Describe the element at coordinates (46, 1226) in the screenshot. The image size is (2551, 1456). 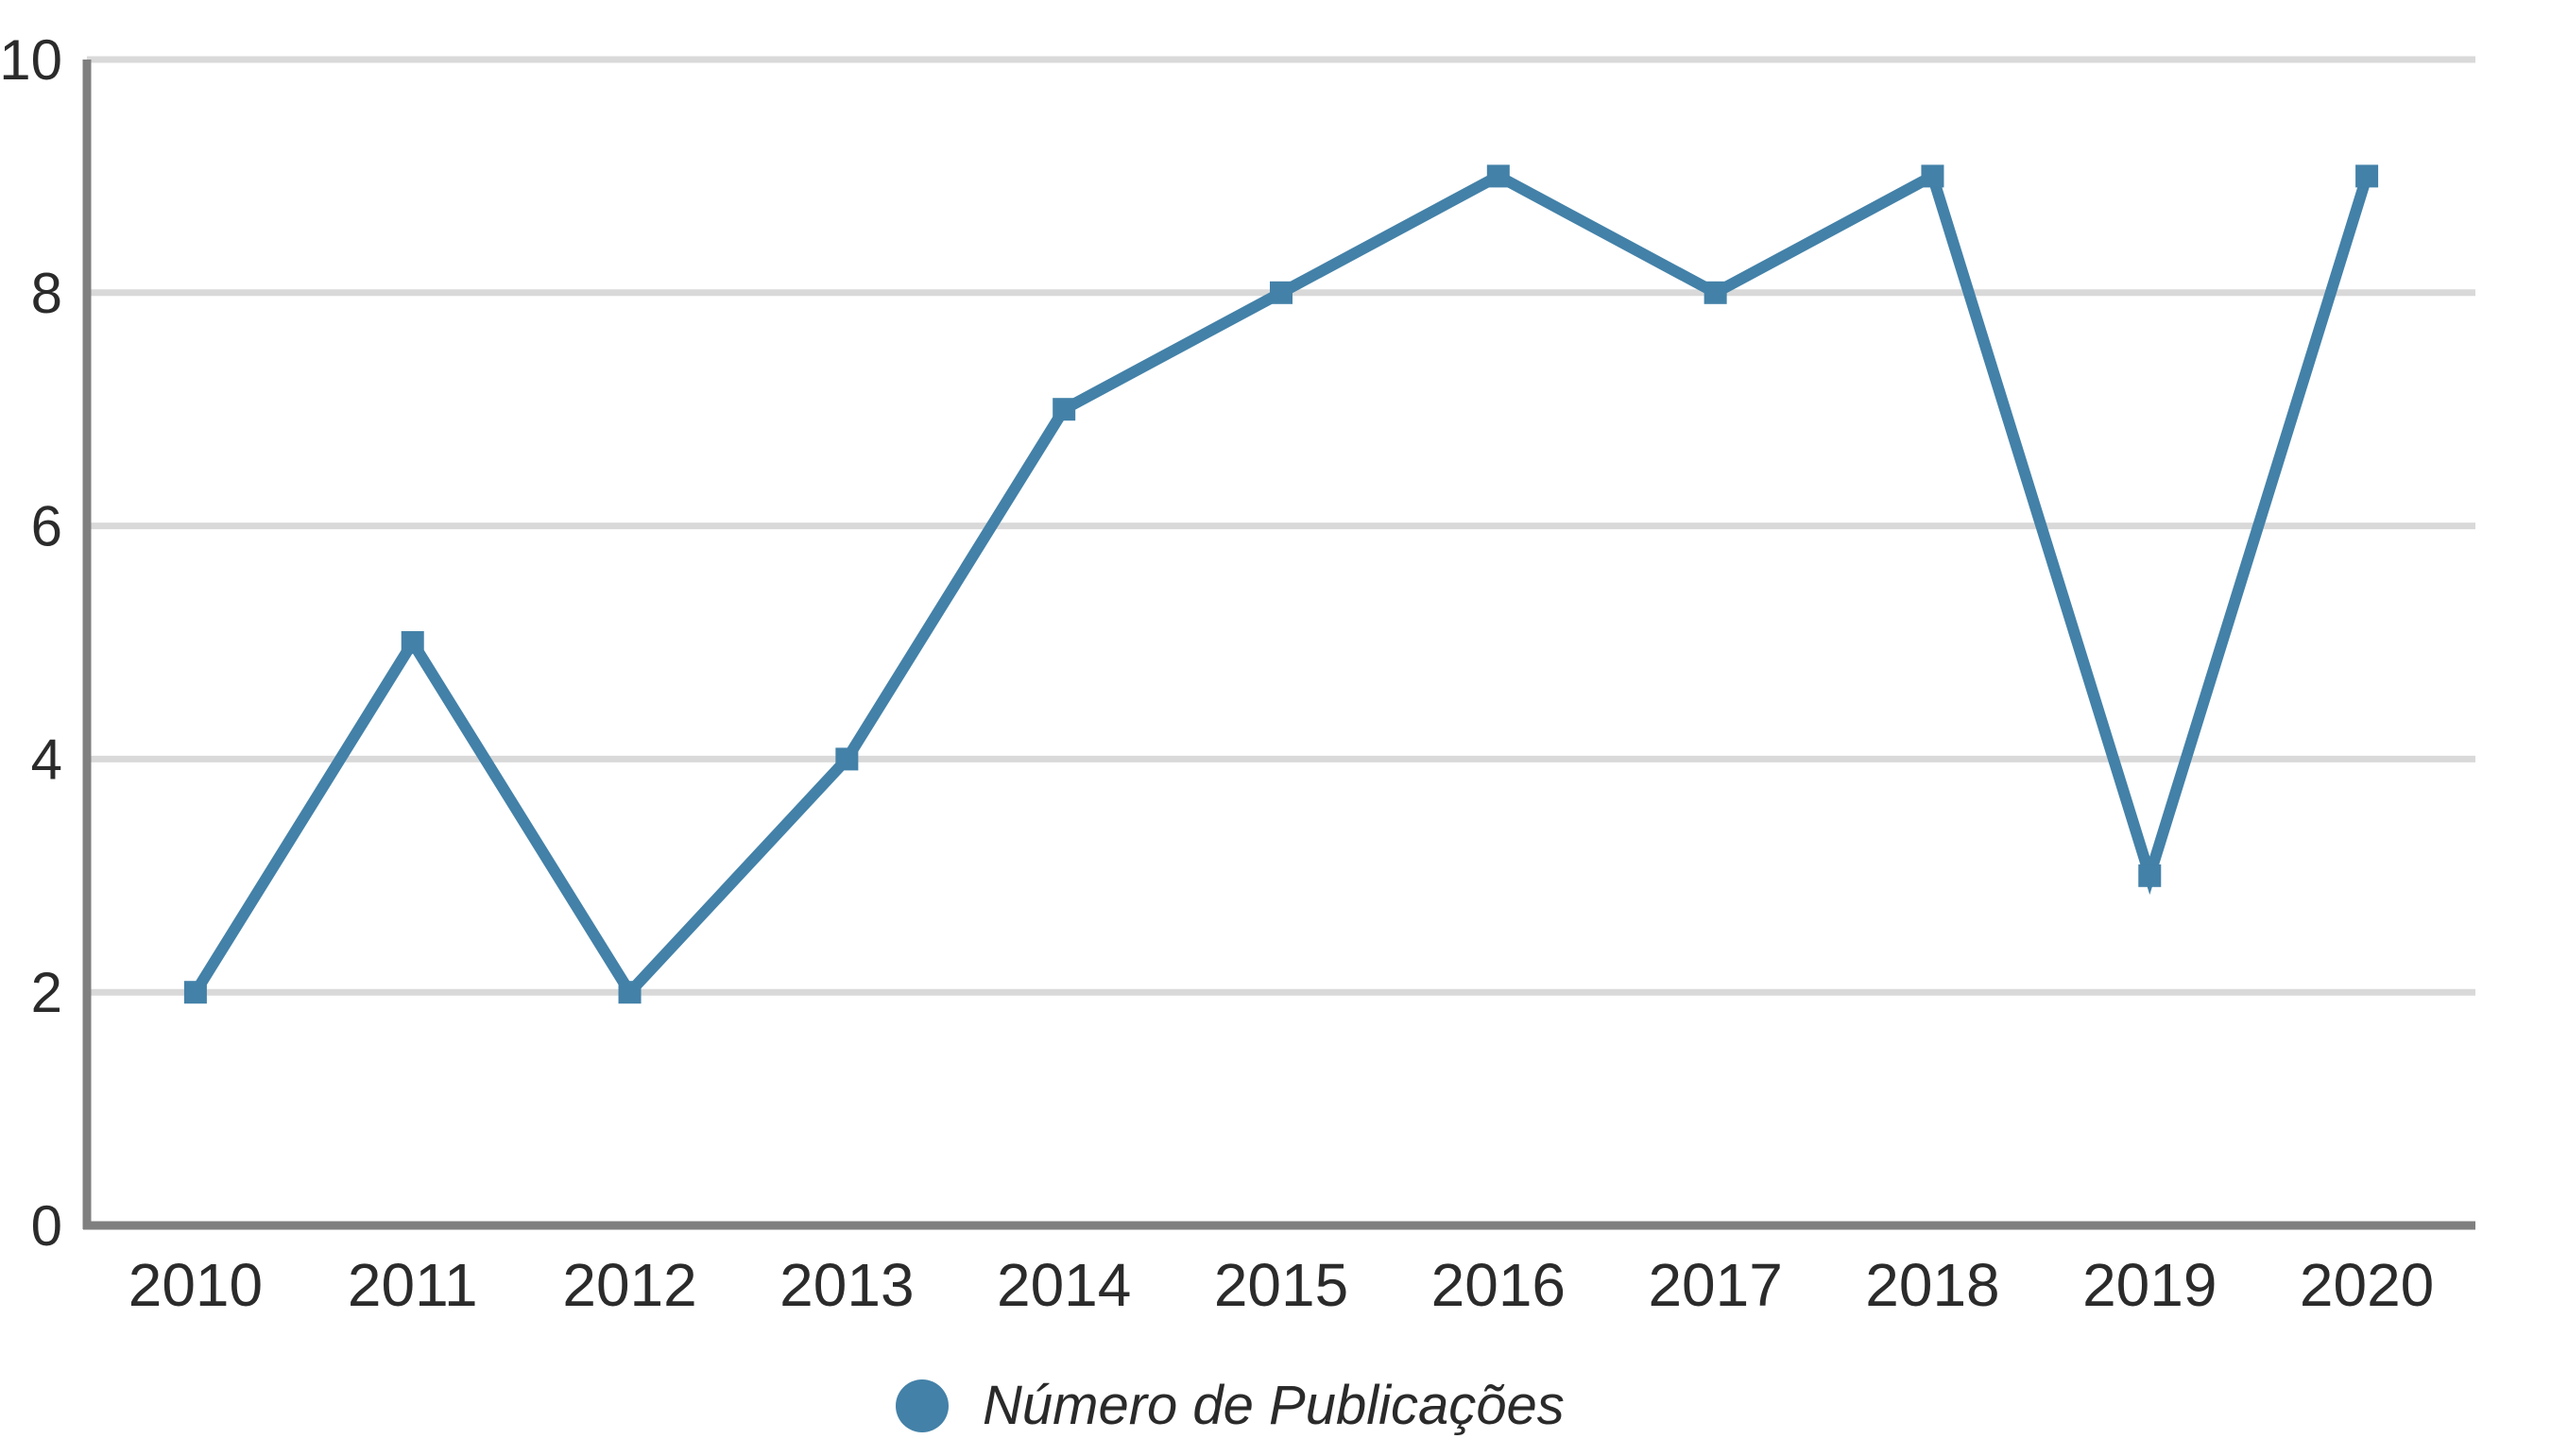
I see `y-tick-label: 0` at that location.